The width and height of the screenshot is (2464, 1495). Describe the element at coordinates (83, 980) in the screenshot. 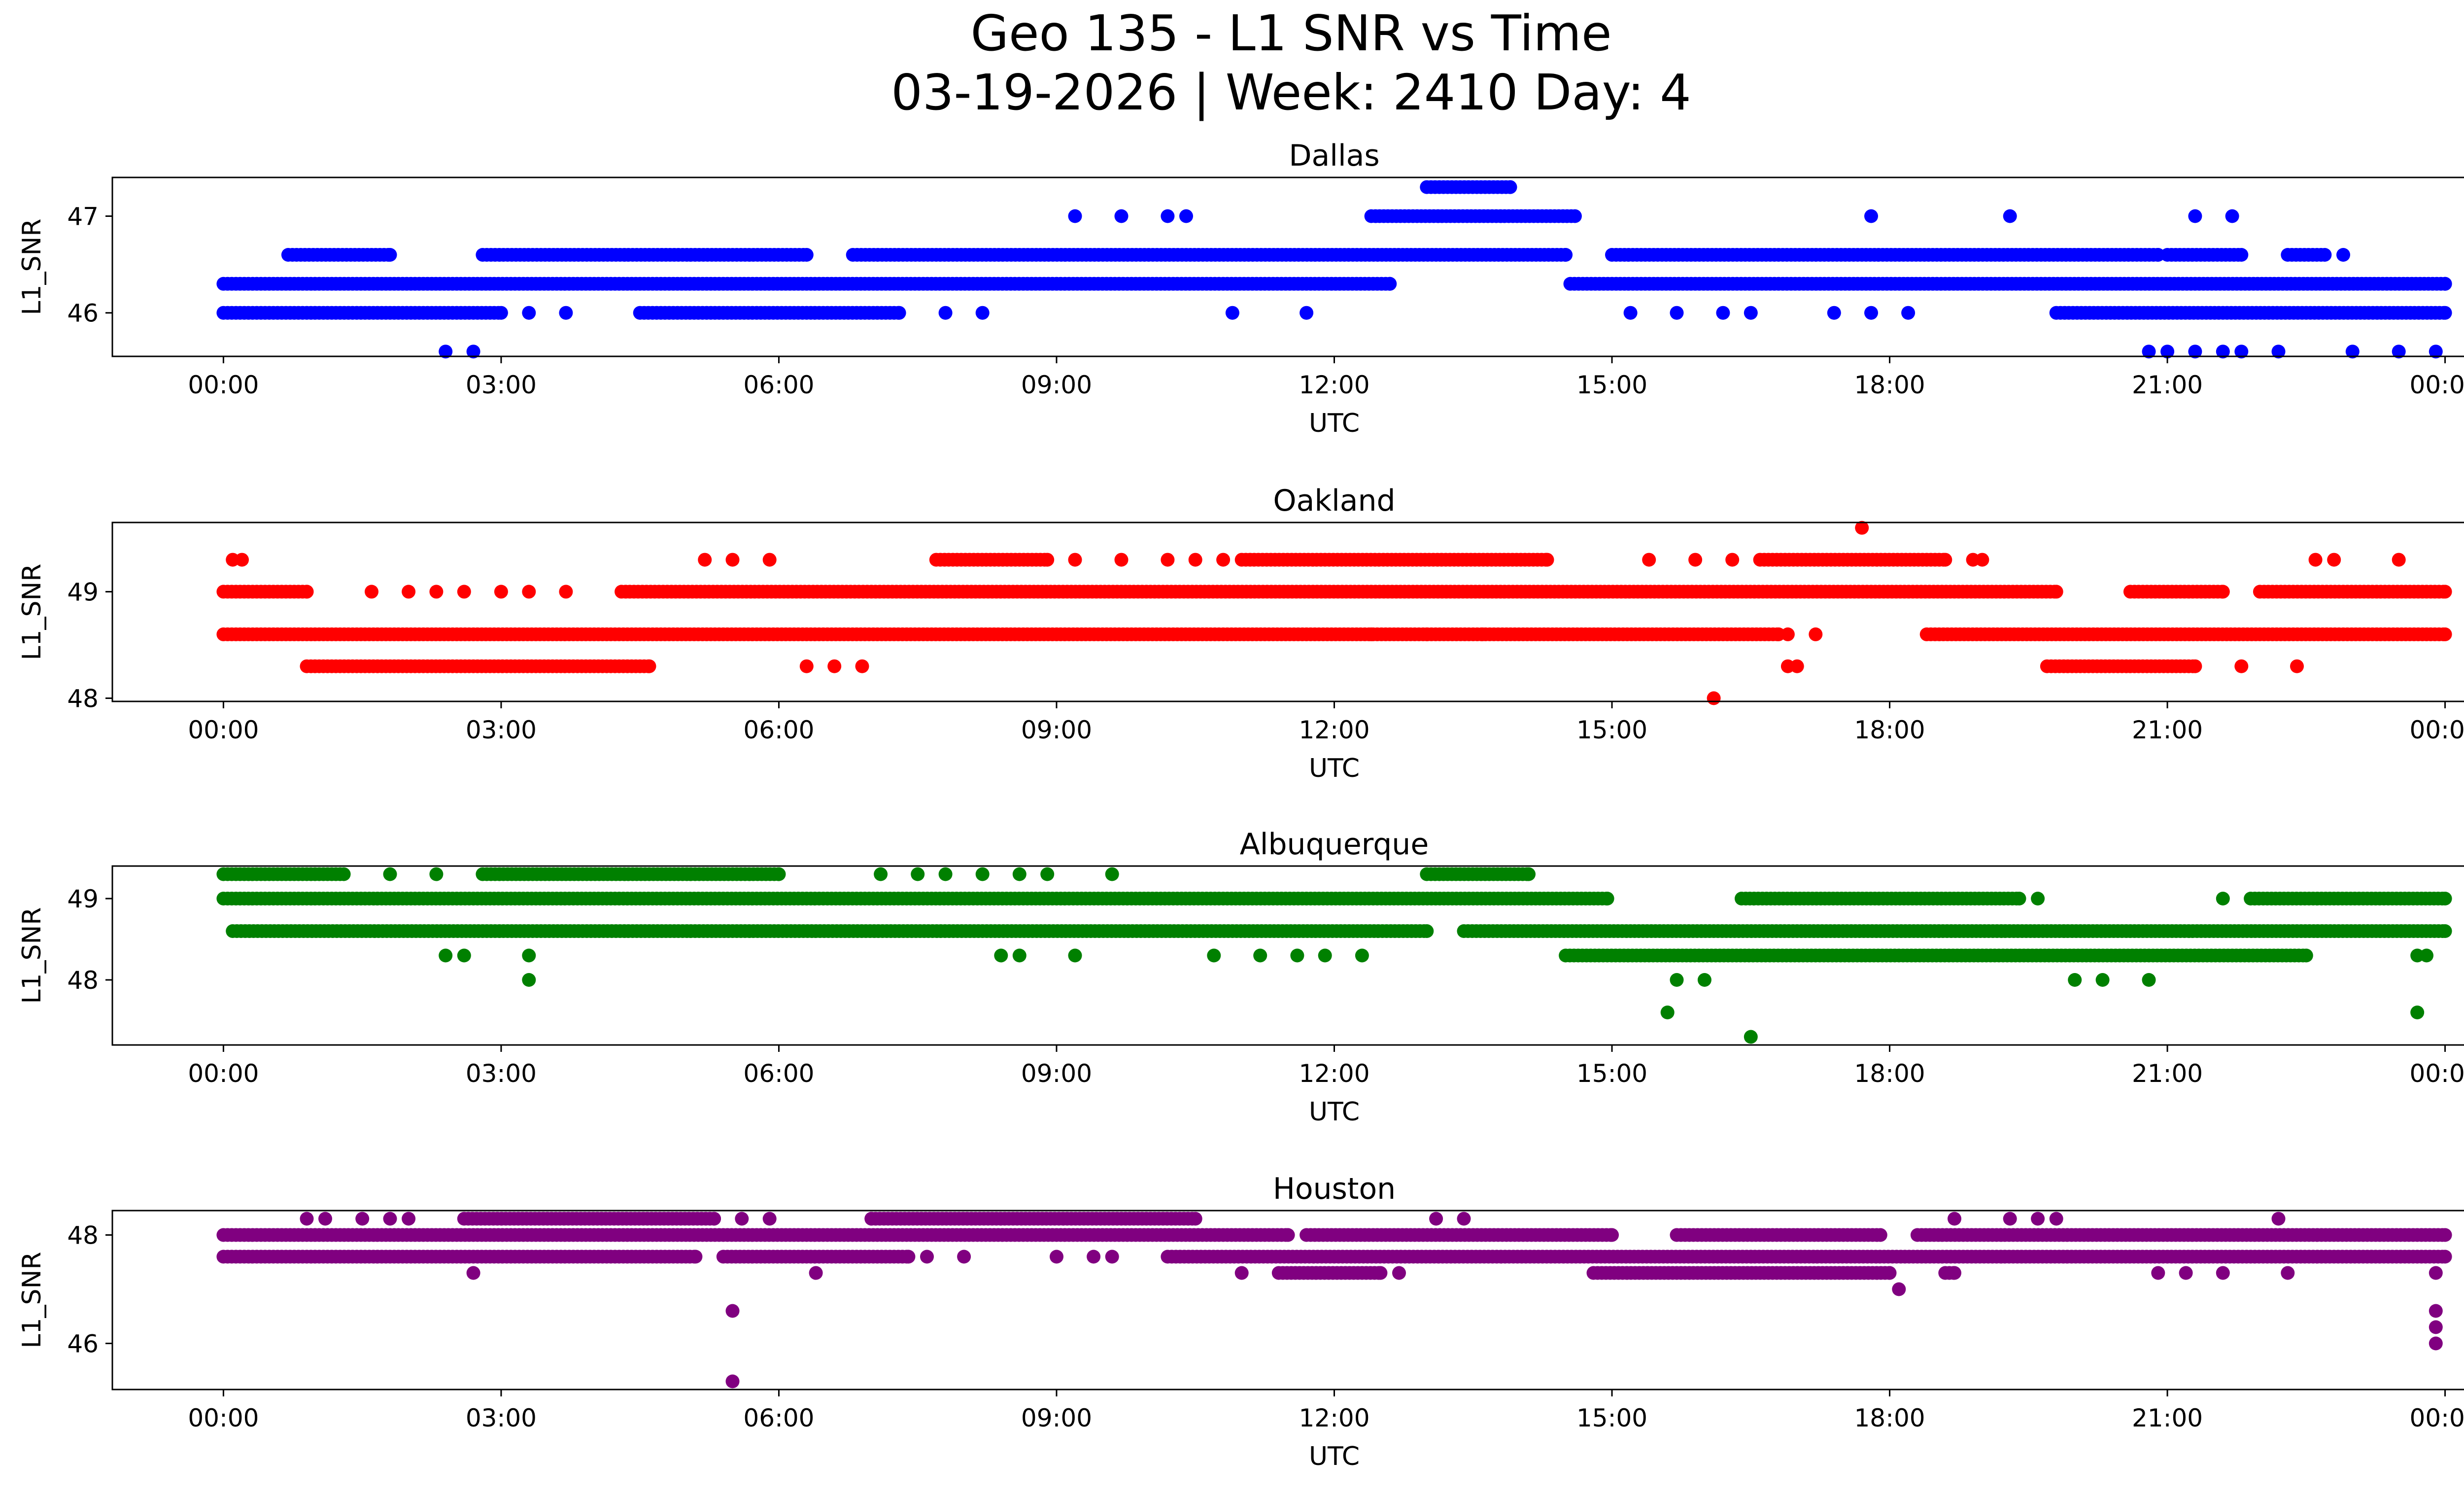

I see `y-tick-label: 48` at that location.